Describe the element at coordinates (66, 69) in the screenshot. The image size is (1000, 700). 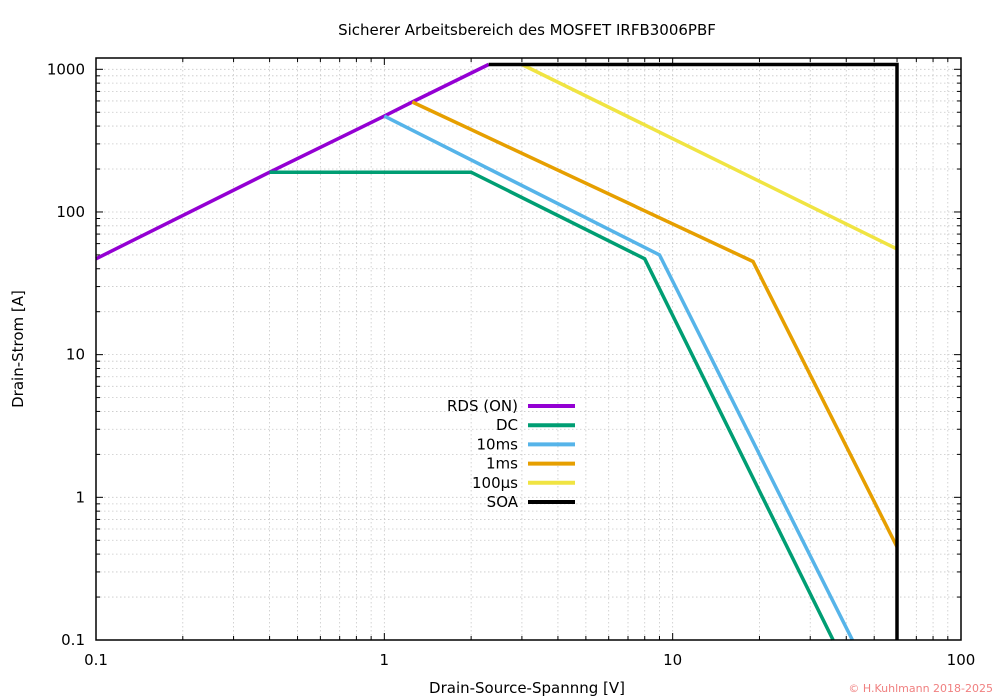
I see `y-tick-label: 1000` at that location.